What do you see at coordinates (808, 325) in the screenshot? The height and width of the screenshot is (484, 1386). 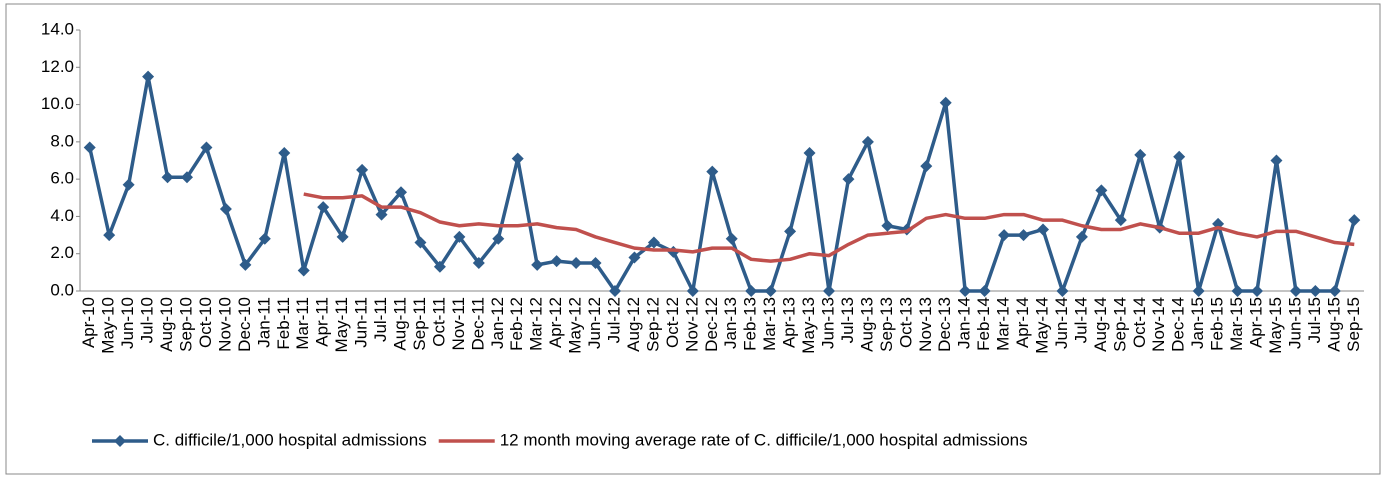 I see `x-tick-label: May-13` at bounding box center [808, 325].